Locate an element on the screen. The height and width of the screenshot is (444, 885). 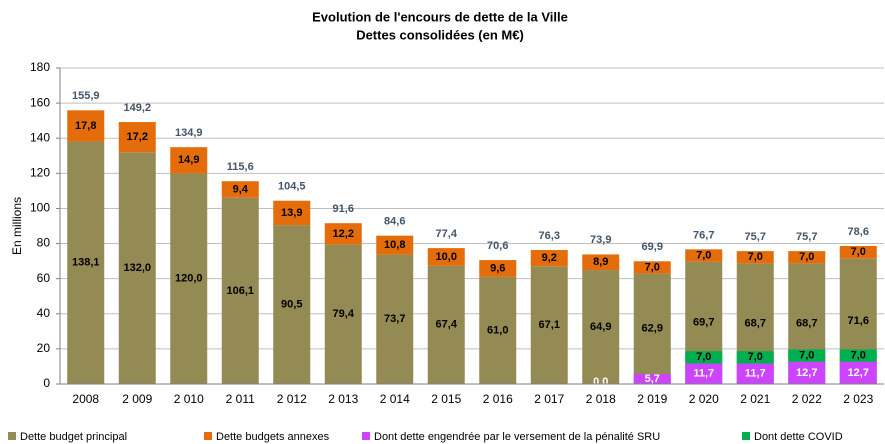
data-label: 106,1 is located at coordinates (240, 291).